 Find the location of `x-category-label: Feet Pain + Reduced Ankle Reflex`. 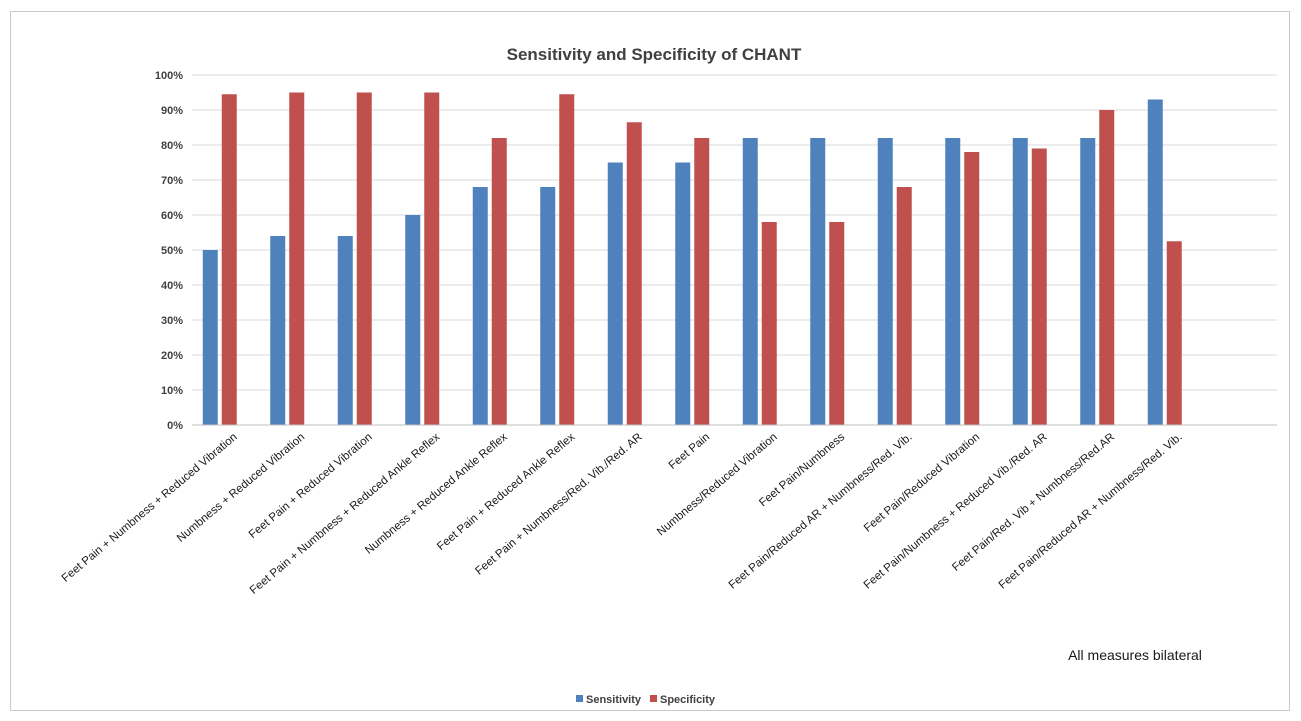

x-category-label: Feet Pain + Reduced Ankle Reflex is located at coordinates (506, 492).